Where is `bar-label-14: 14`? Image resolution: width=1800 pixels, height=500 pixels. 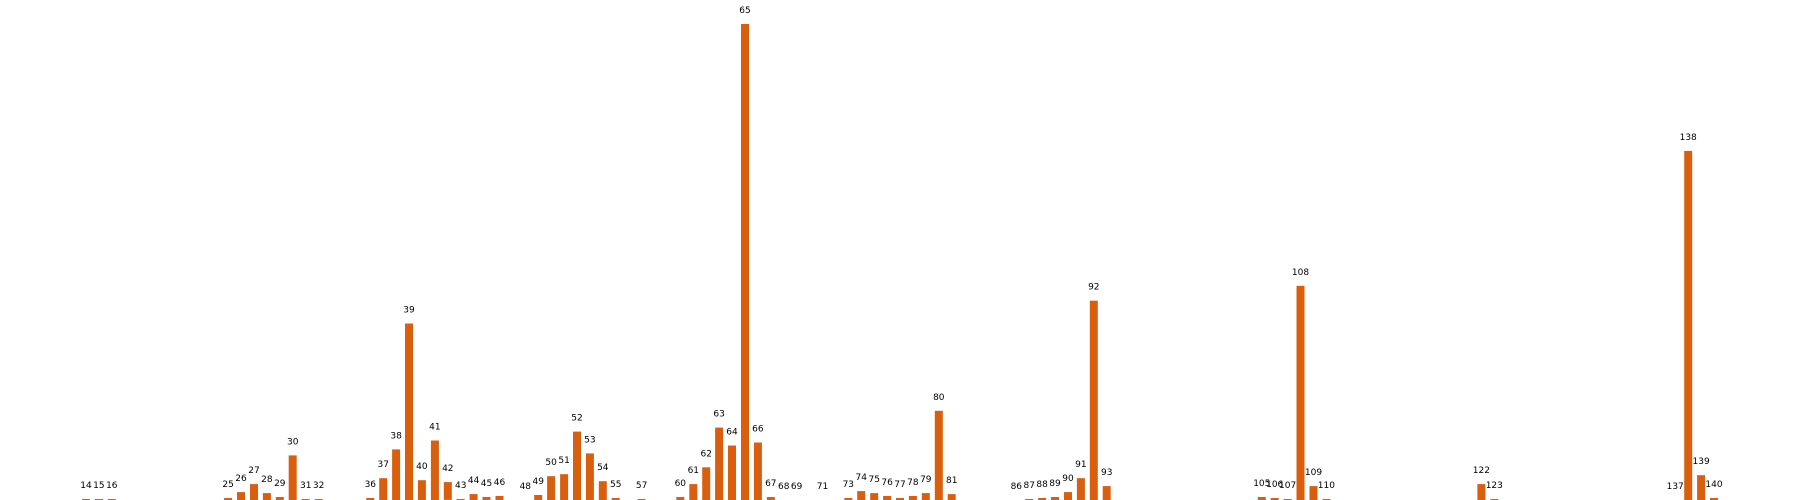 bar-label-14: 14 is located at coordinates (86, 486).